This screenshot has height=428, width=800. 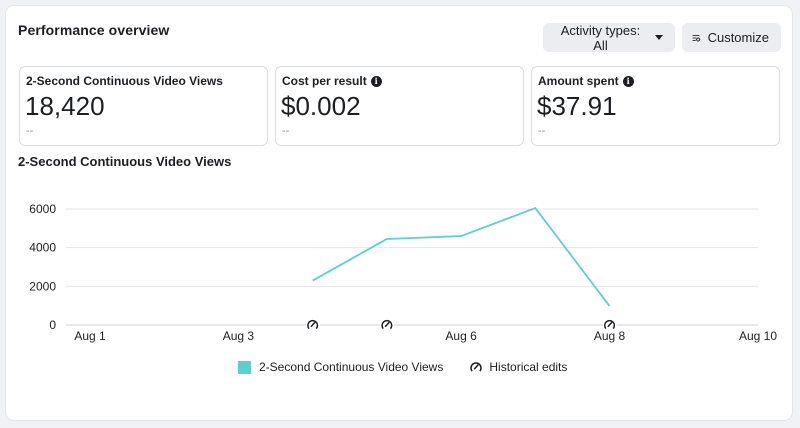 I want to click on sliders-icon, so click(x=696, y=38).